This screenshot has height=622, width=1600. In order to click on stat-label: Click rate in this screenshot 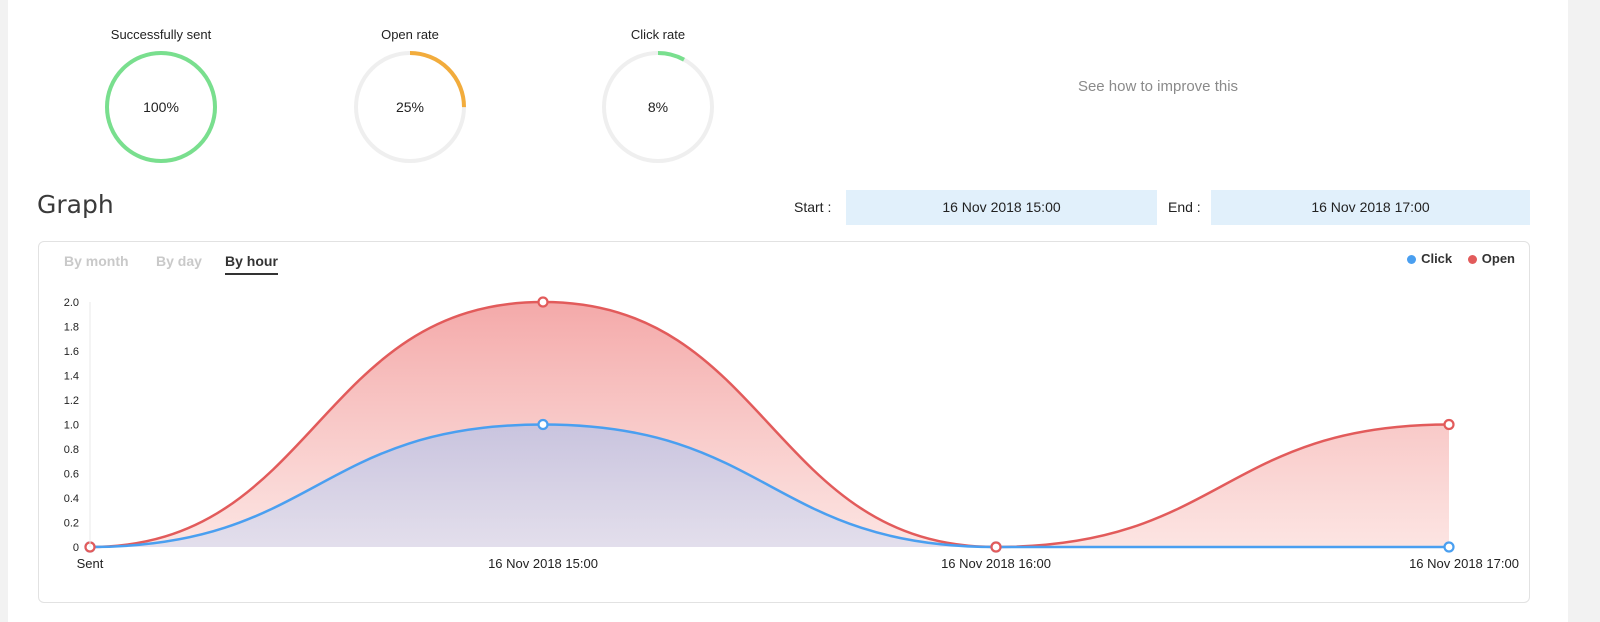, I will do `click(658, 34)`.